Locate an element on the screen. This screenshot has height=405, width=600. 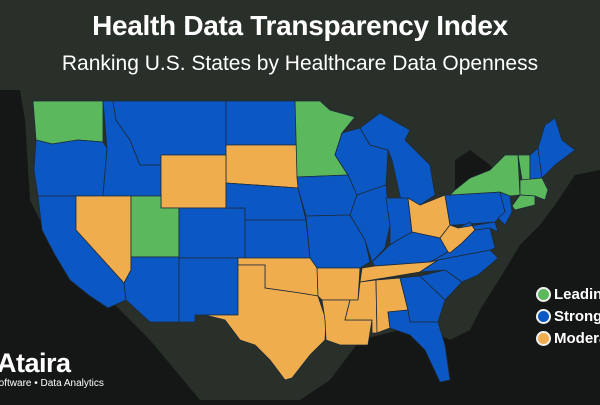
brand-tagline: Software • Data Analytics is located at coordinates (52, 383).